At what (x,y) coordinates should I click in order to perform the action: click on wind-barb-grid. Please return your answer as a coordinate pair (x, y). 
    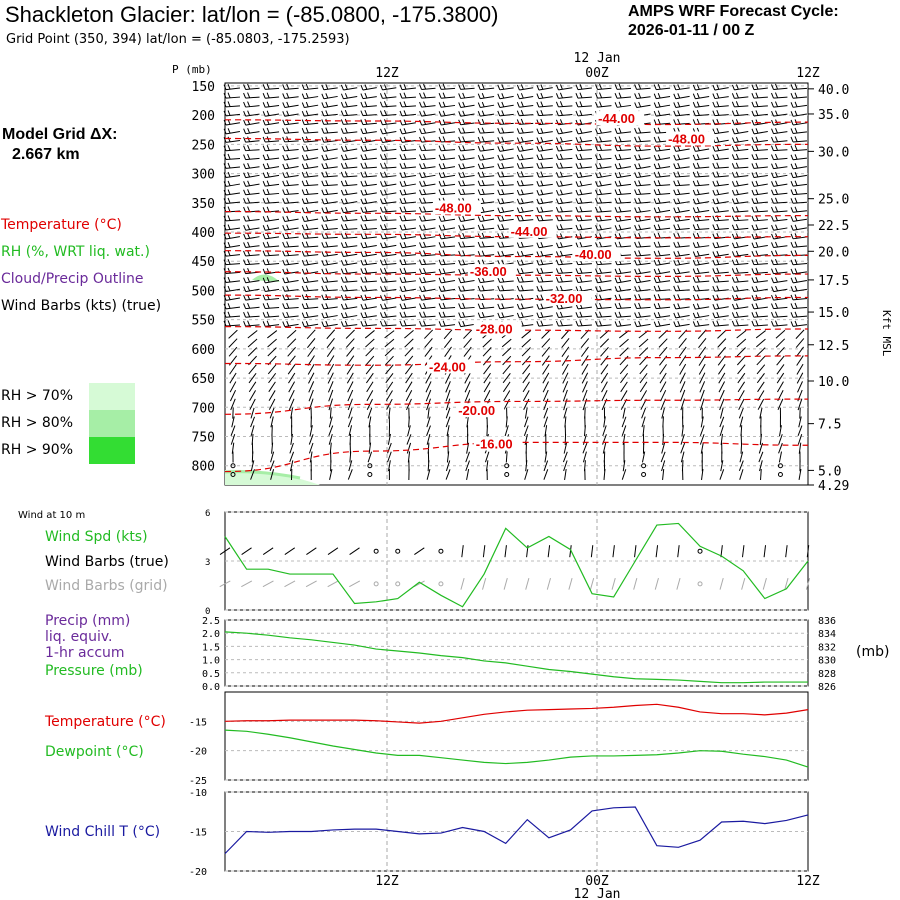
    Looking at the image, I should click on (484, 583).